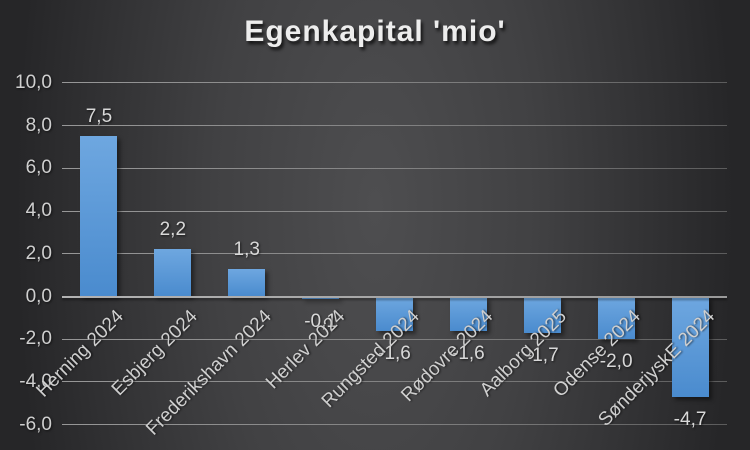 The width and height of the screenshot is (750, 450). What do you see at coordinates (321, 297) in the screenshot?
I see `bar-herlev-2024` at bounding box center [321, 297].